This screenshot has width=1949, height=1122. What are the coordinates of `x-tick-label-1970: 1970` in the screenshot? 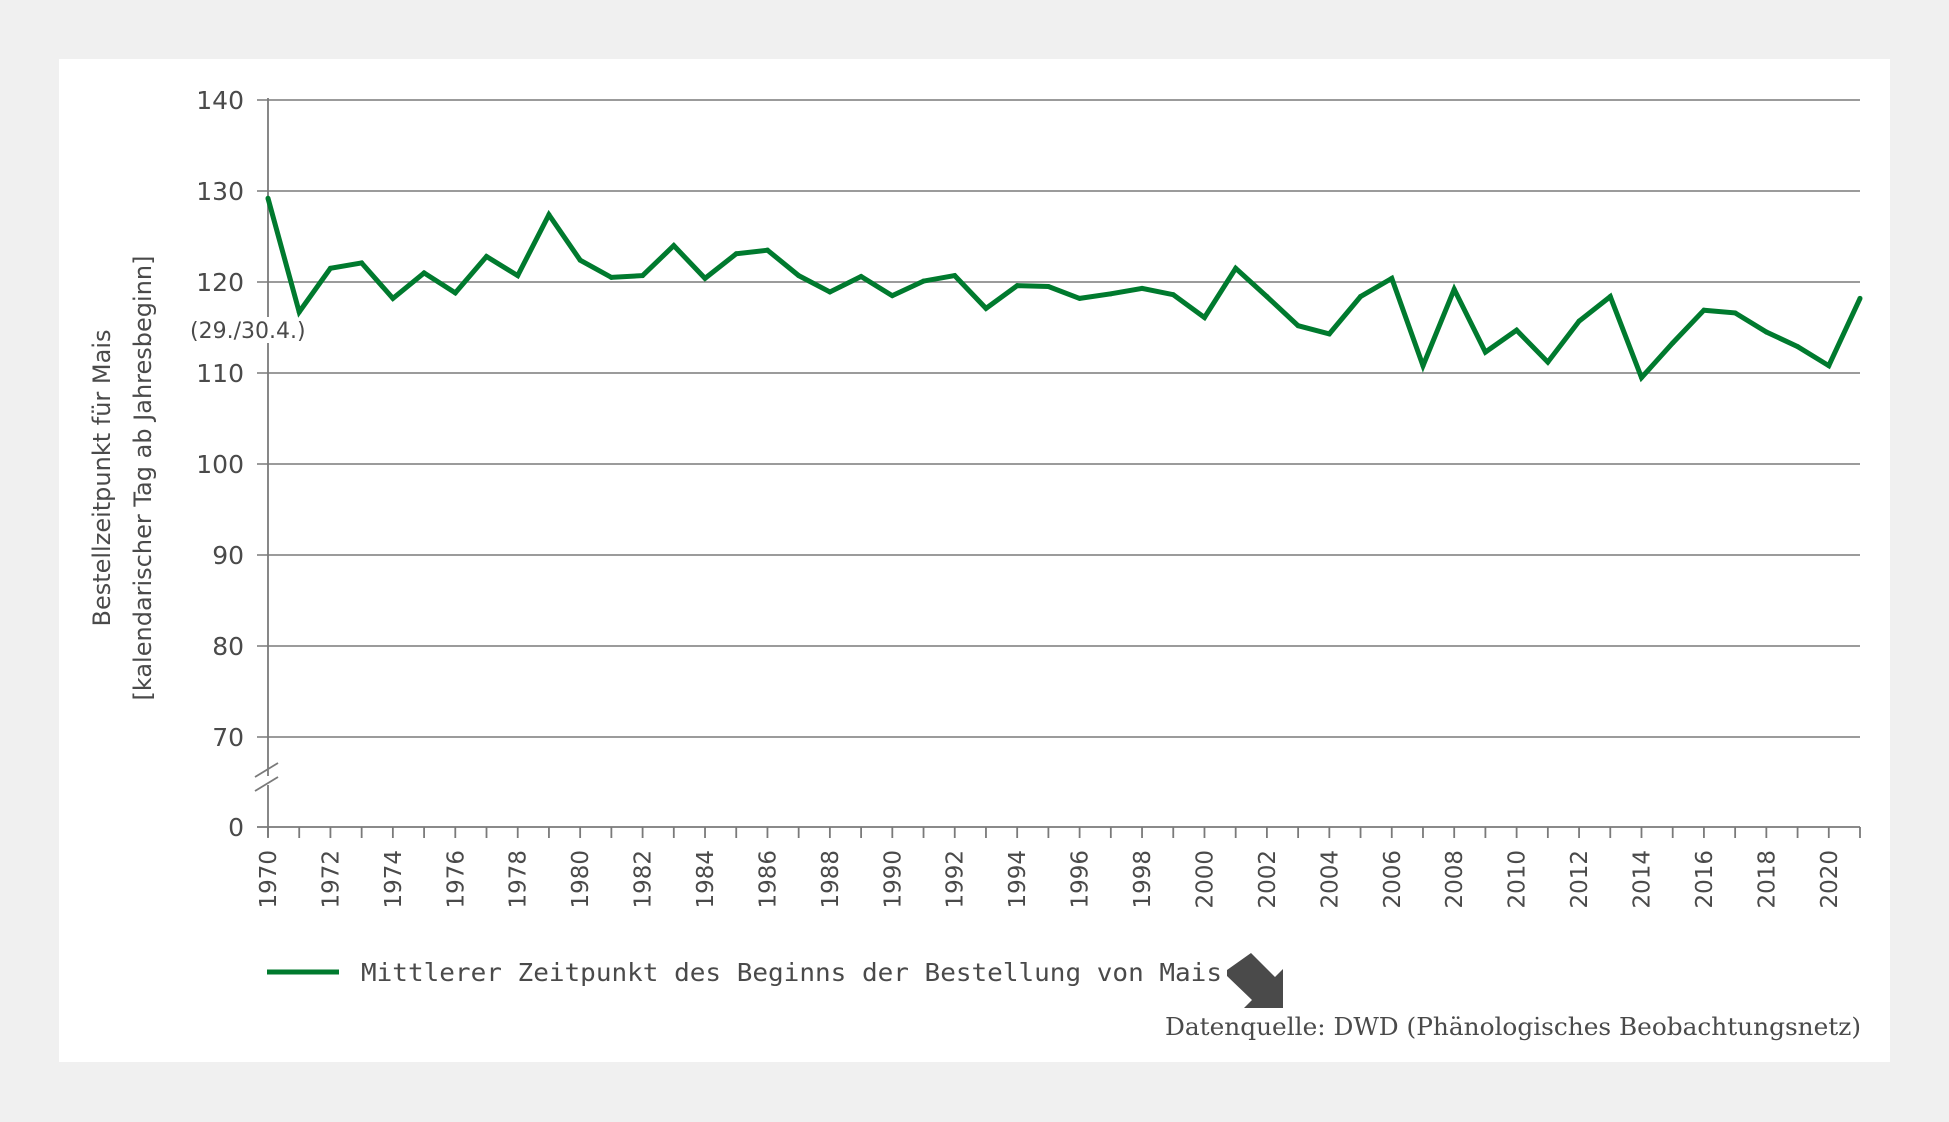 It's located at (269, 879).